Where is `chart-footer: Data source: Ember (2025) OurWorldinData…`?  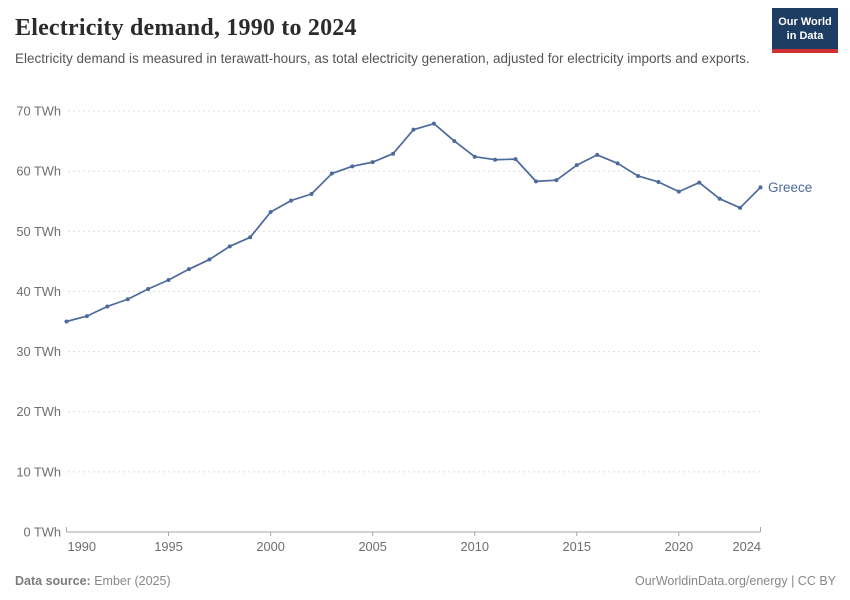 chart-footer: Data source: Ember (2025) OurWorldinData… is located at coordinates (425, 581).